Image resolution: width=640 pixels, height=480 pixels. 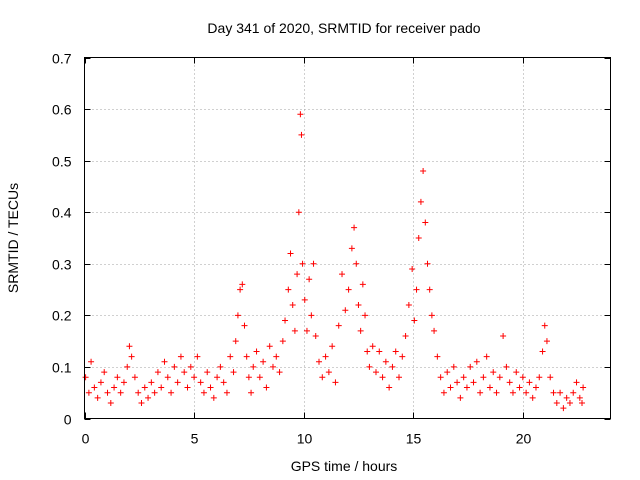 What do you see at coordinates (414, 439) in the screenshot?
I see `x-tick-label: 15` at bounding box center [414, 439].